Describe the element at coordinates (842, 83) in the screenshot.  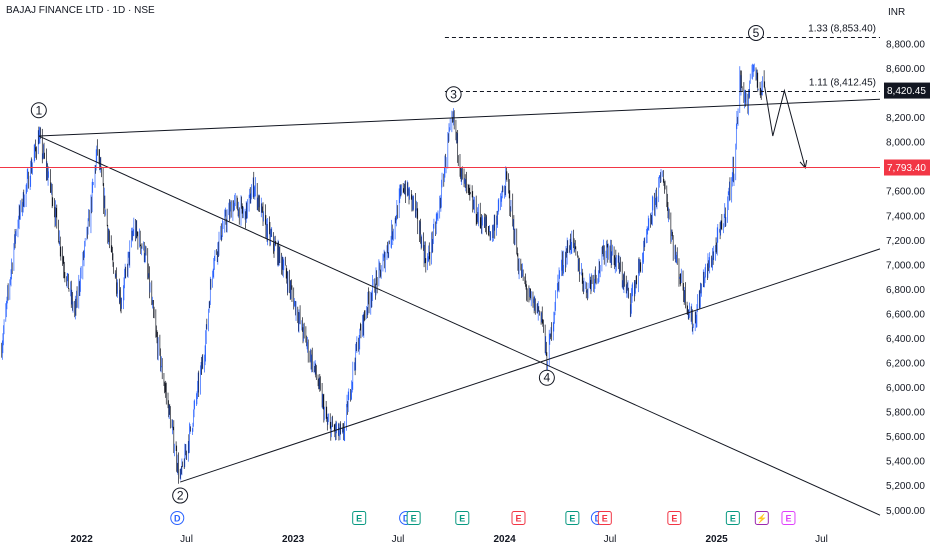
I see `fib-level-label-1: 1.11 (8,412.45)` at that location.